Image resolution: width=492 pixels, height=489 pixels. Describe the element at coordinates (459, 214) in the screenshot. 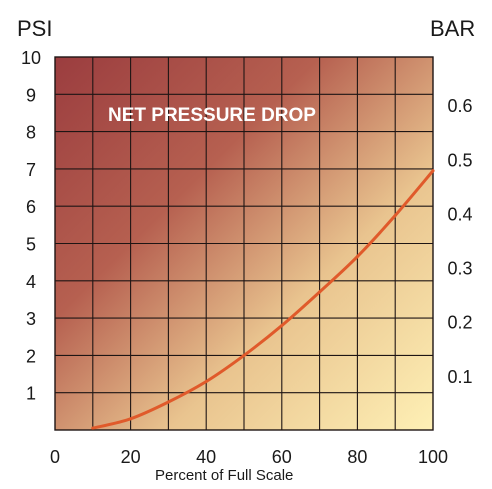

I see `y-right-tick-label: 0.4` at that location.